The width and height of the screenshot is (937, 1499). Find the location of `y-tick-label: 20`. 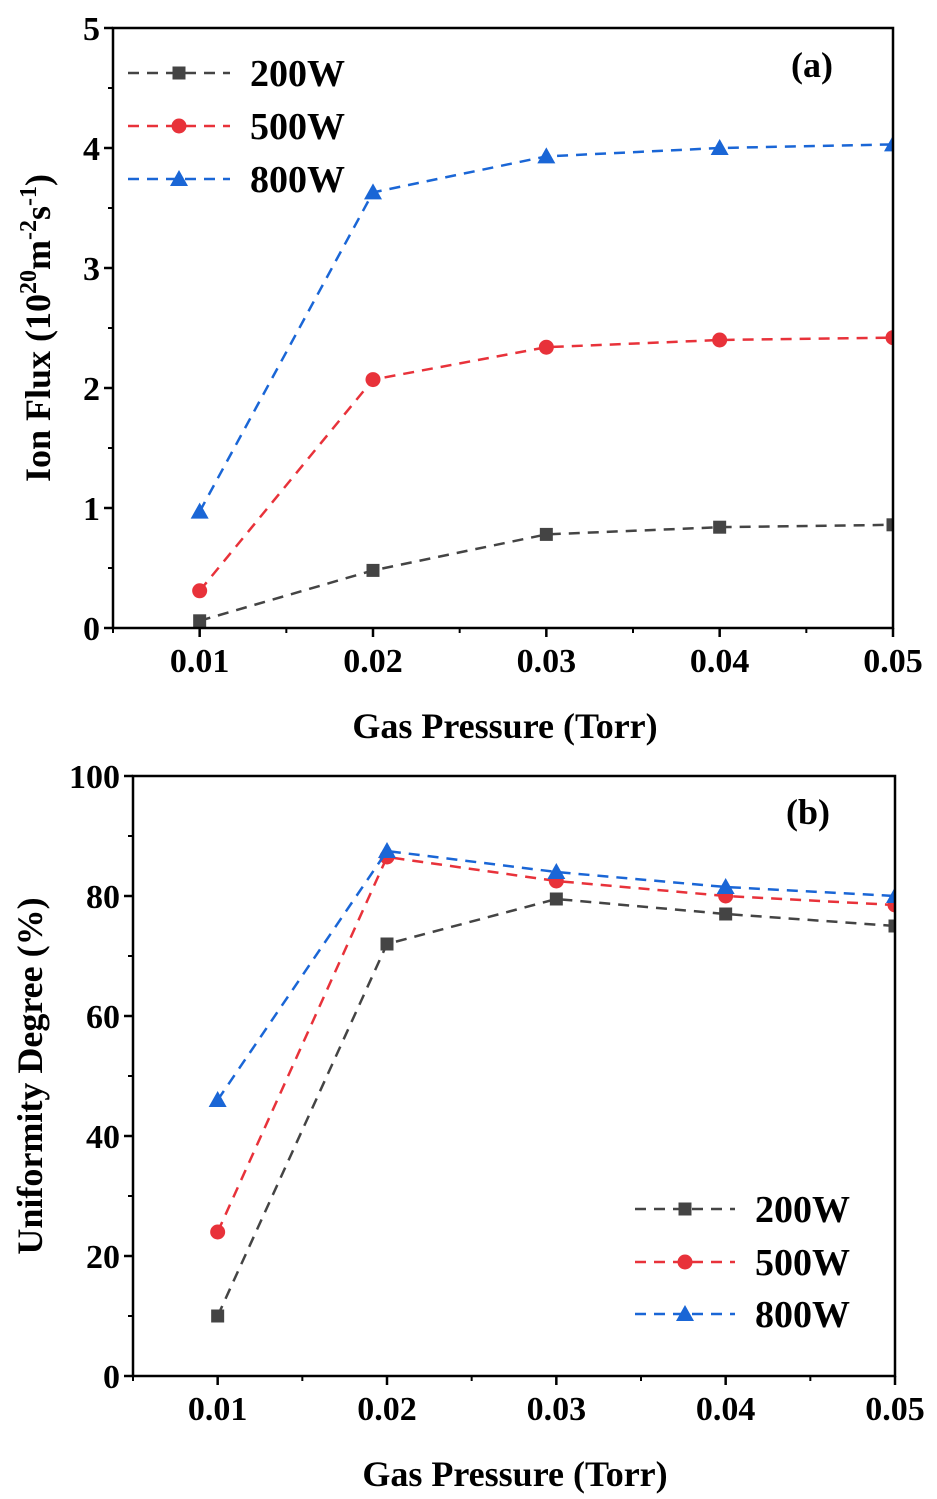

y-tick-label: 20 is located at coordinates (103, 1257).